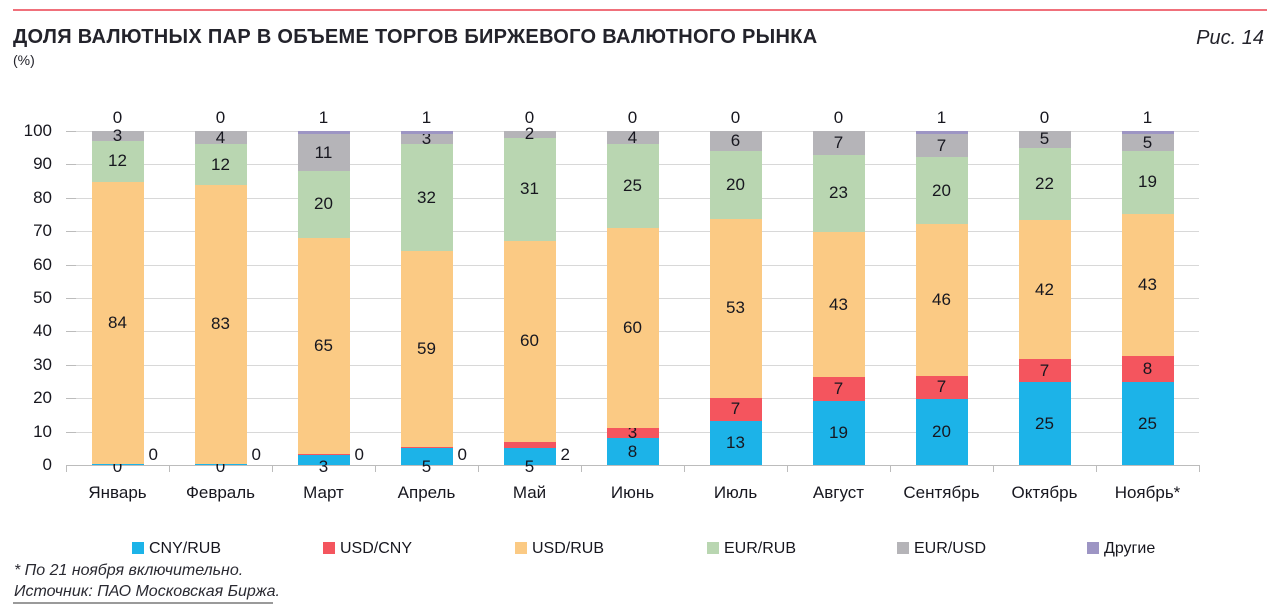 Image resolution: width=1280 pixels, height=614 pixels. Describe the element at coordinates (1147, 423) in the screenshot. I see `value-label: 25` at that location.